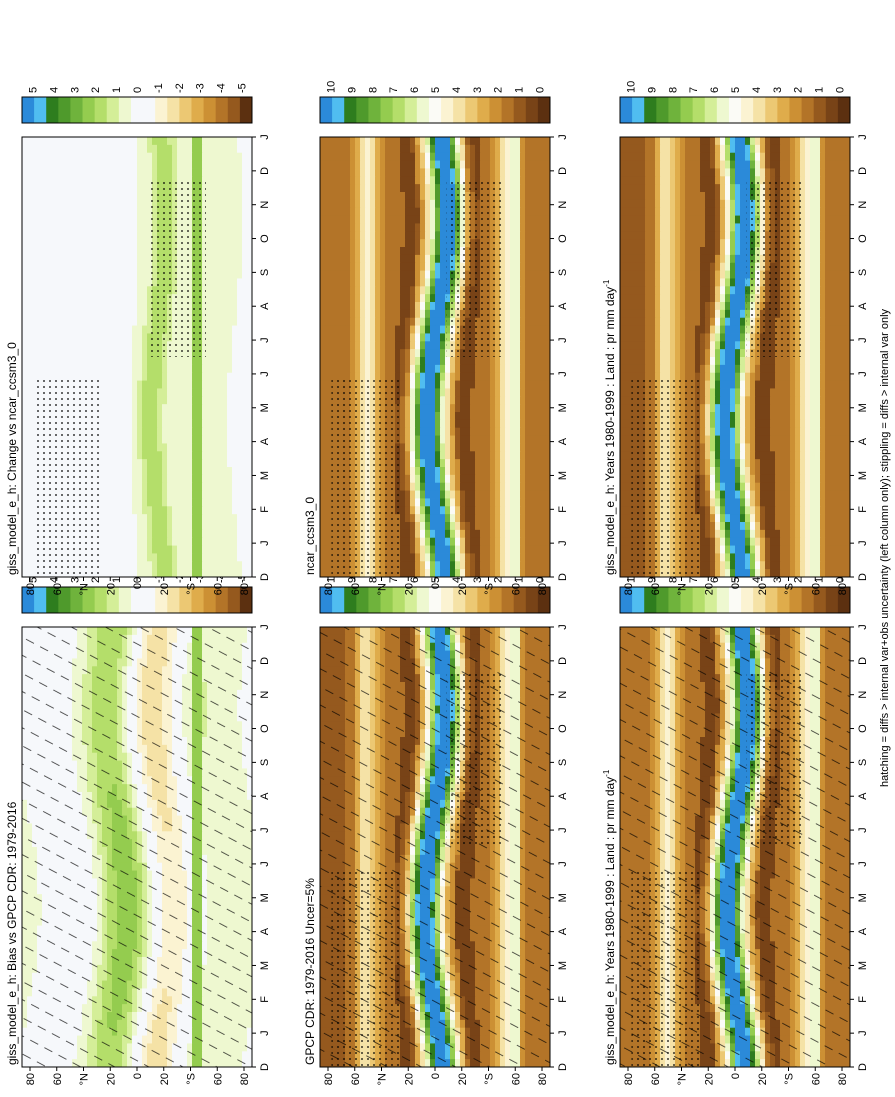 The width and height of the screenshot is (895, 1097). I want to click on colorbar-label: 9, so click(652, 580).